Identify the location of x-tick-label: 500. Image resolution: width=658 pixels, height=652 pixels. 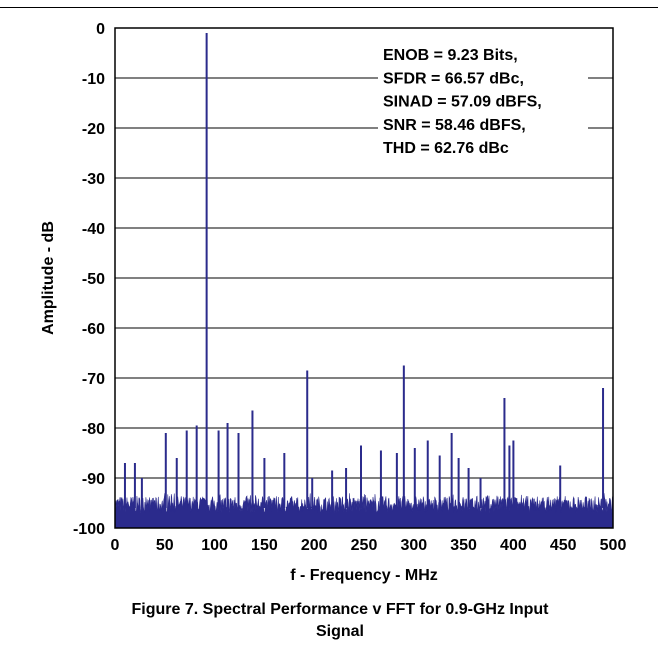
(613, 545).